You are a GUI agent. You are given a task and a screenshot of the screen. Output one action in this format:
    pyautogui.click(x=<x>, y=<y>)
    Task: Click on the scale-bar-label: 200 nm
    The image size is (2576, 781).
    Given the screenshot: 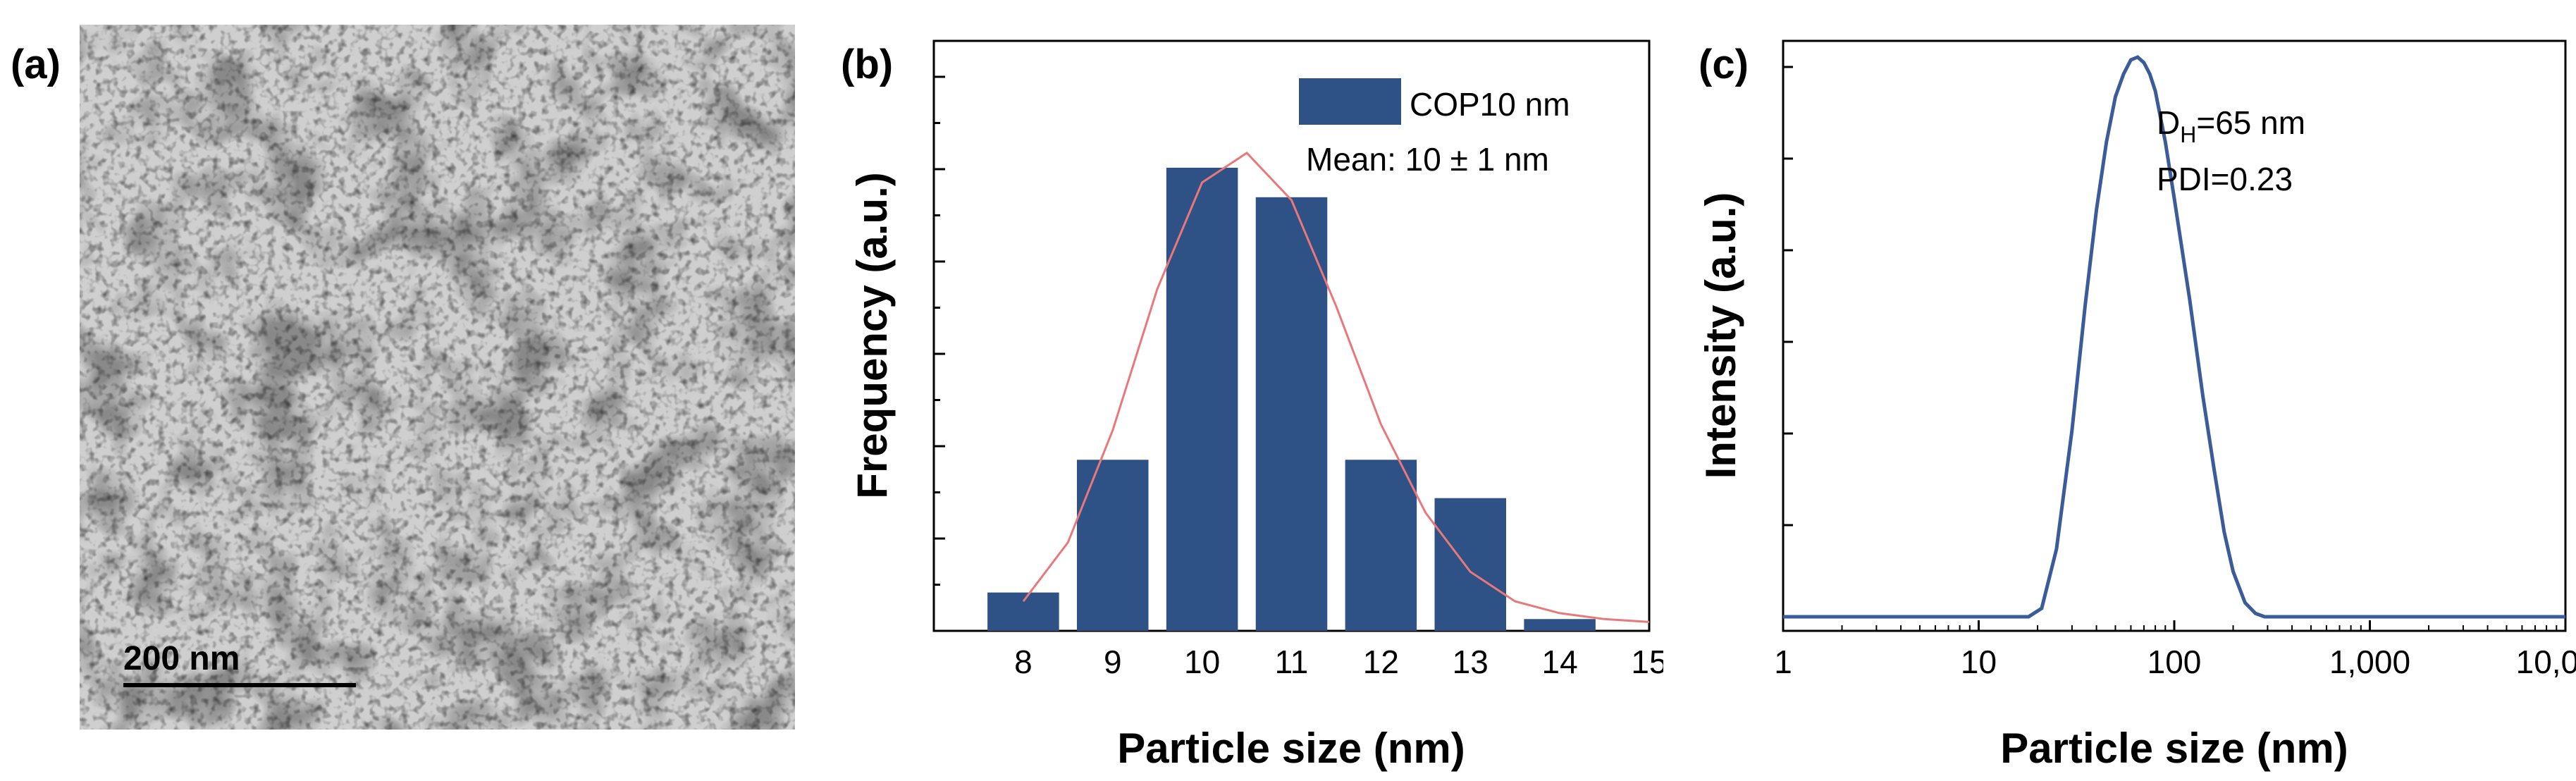 What is the action you would take?
    pyautogui.click(x=181, y=658)
    